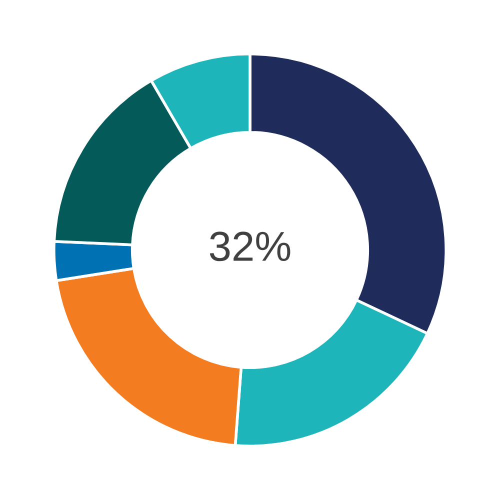  I want to click on text: 32%, so click(250, 247).